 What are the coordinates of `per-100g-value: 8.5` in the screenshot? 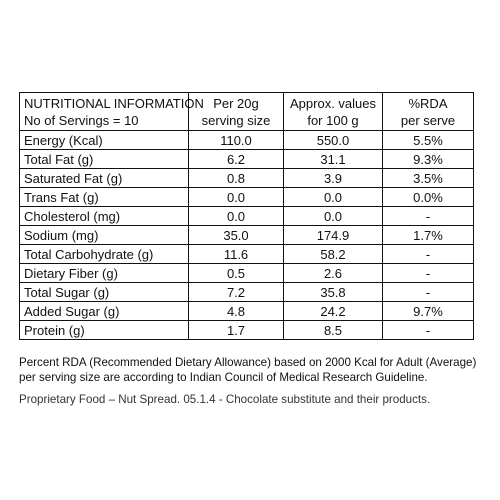 It's located at (333, 330).